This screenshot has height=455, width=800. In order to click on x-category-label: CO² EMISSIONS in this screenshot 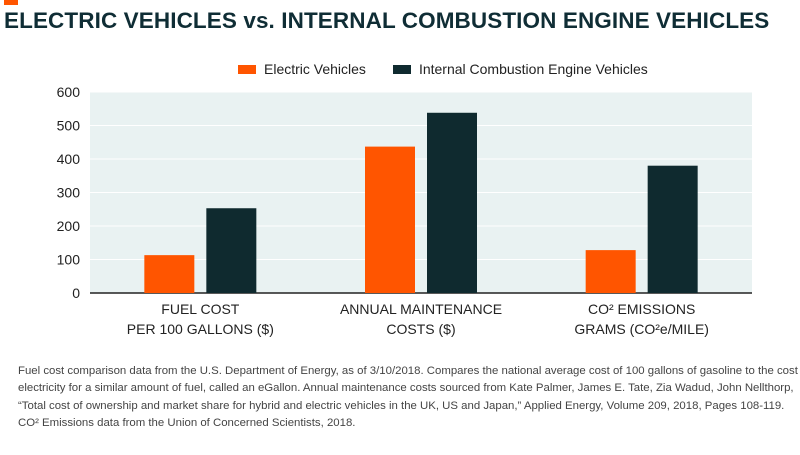, I will do `click(641, 309)`.